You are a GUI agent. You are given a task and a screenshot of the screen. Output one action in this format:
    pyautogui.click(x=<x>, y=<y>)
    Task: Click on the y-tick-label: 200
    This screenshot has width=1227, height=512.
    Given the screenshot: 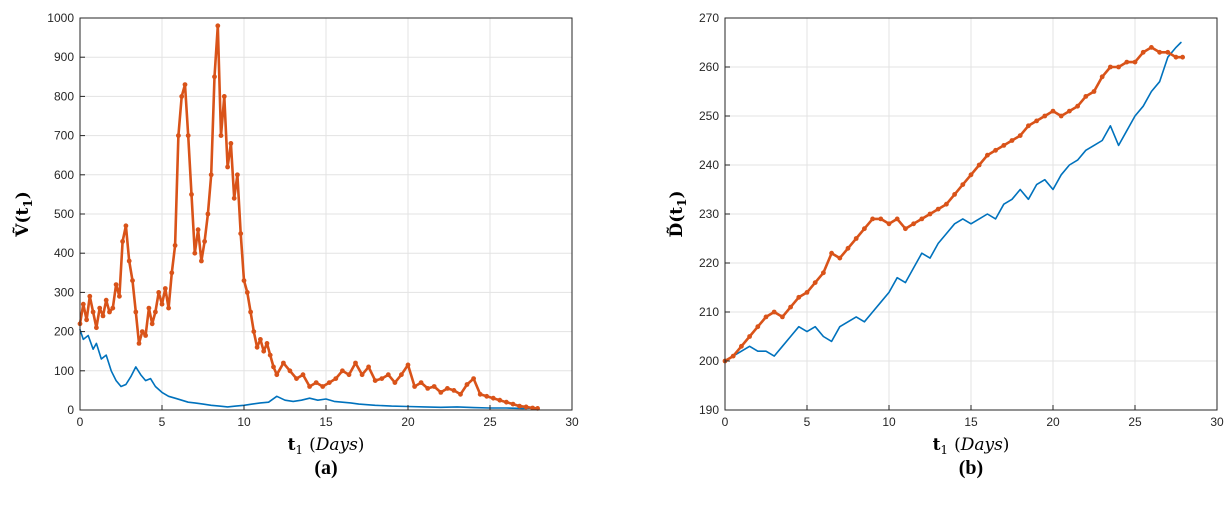 What is the action you would take?
    pyautogui.click(x=64, y=332)
    